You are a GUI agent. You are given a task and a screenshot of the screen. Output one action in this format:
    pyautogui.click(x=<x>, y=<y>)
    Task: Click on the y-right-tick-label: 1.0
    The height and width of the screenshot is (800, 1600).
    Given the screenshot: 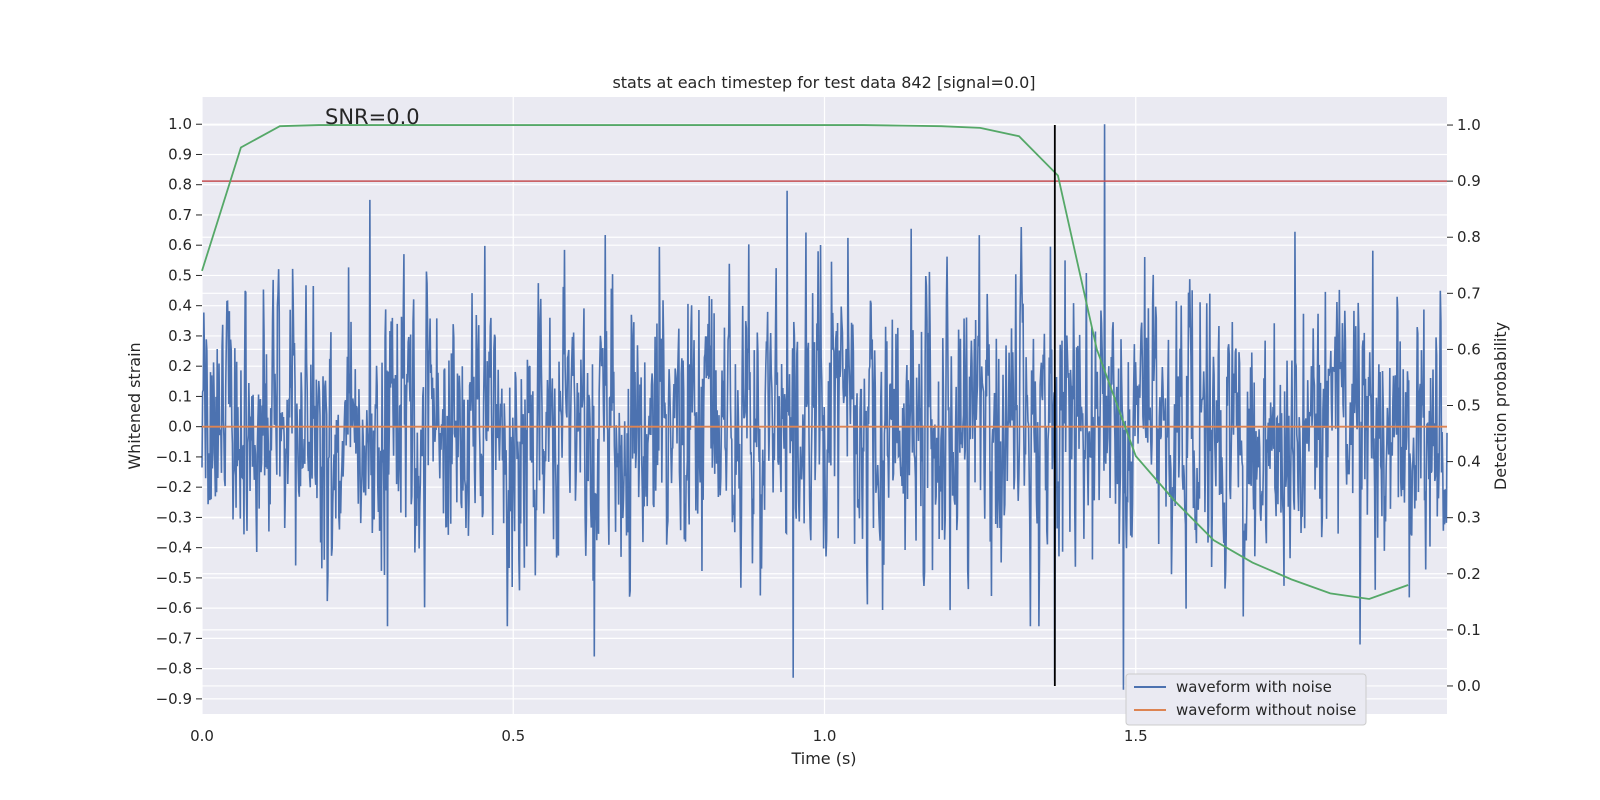 What is the action you would take?
    pyautogui.click(x=1469, y=125)
    